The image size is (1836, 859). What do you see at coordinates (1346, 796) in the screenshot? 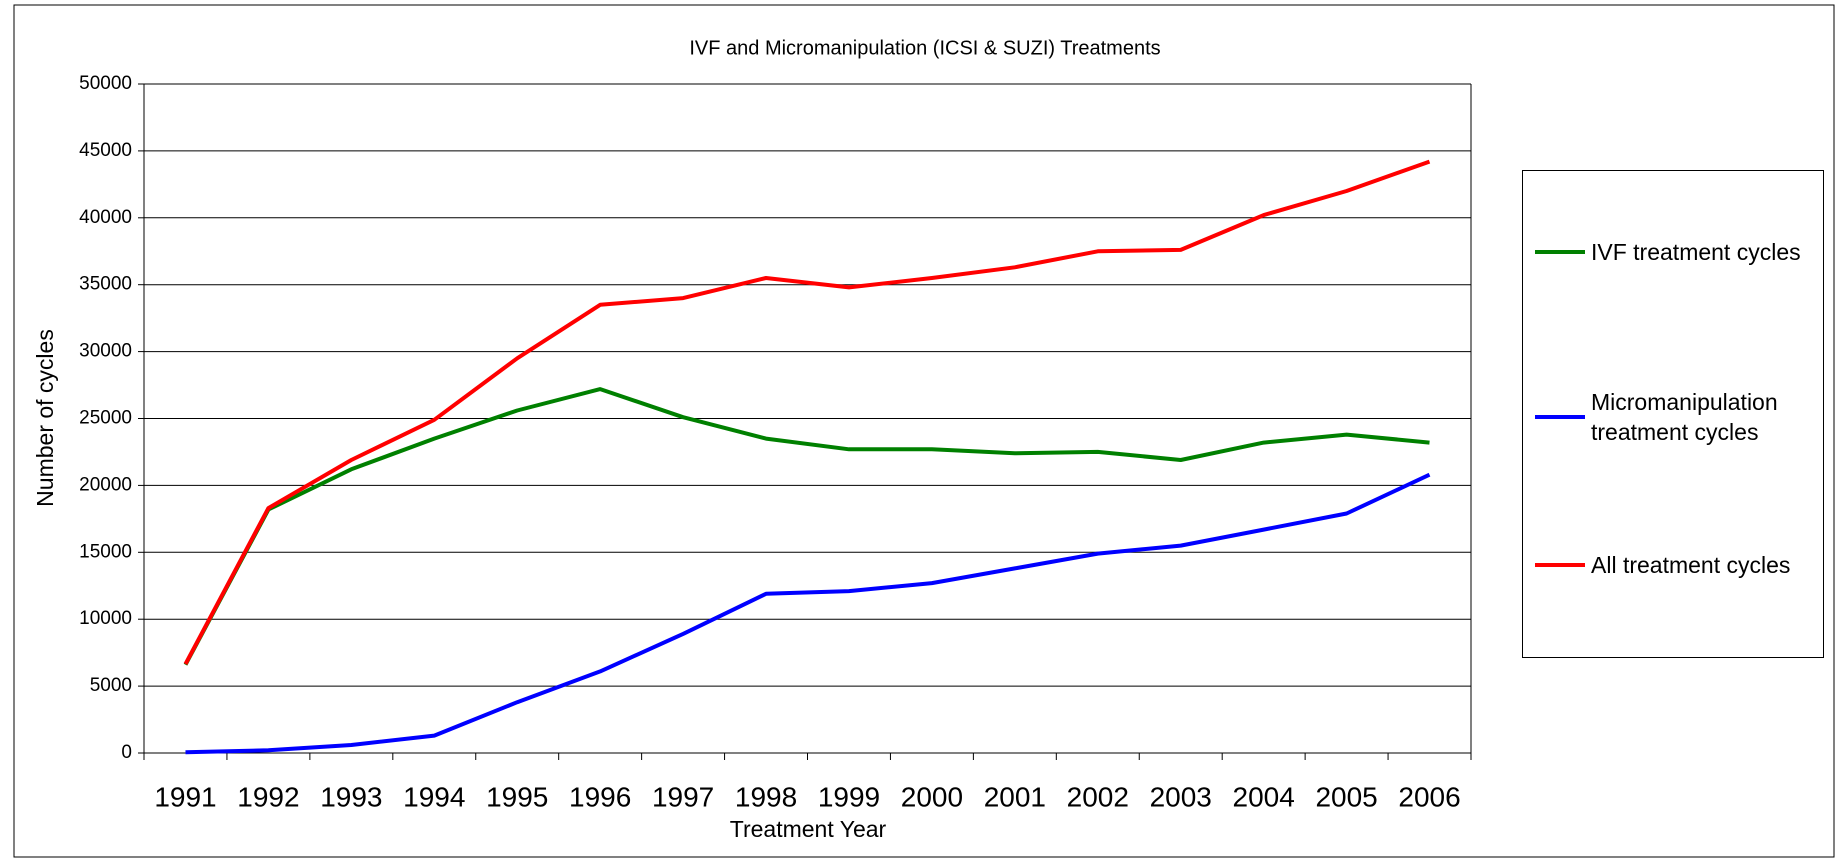
I see `x-tick-label: 2005` at bounding box center [1346, 796].